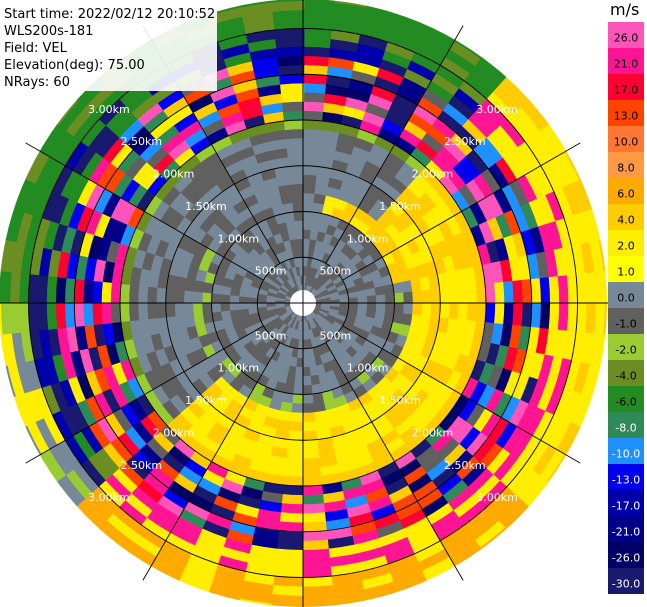  Describe the element at coordinates (368, 238) in the screenshot. I see `range-ring-label: 1.00km` at that location.